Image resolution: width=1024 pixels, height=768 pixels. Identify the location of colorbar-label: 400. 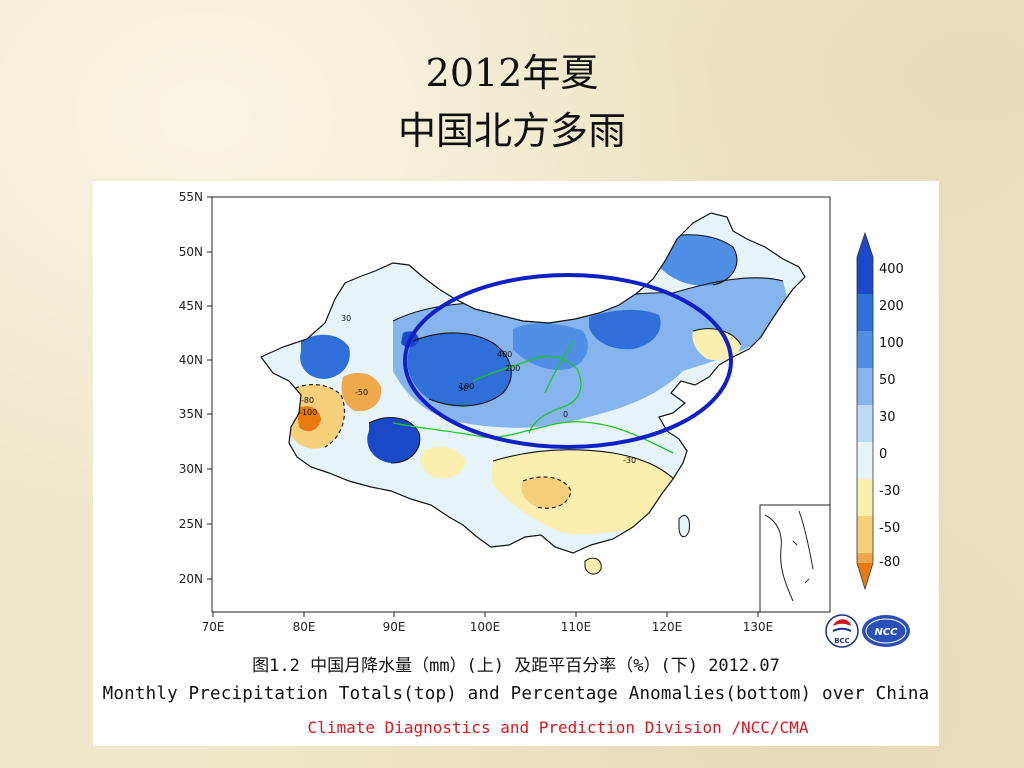
(891, 269).